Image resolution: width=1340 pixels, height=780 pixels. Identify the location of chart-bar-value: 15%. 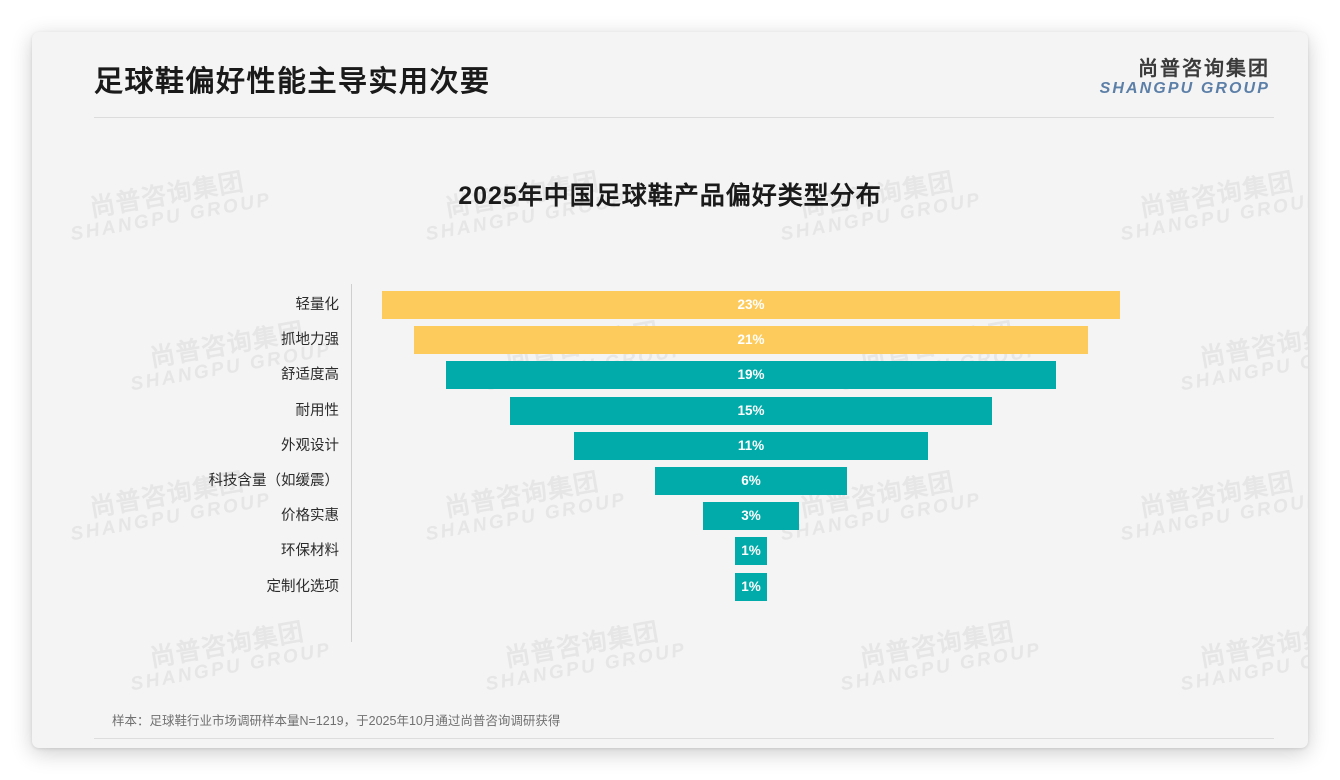
(751, 410).